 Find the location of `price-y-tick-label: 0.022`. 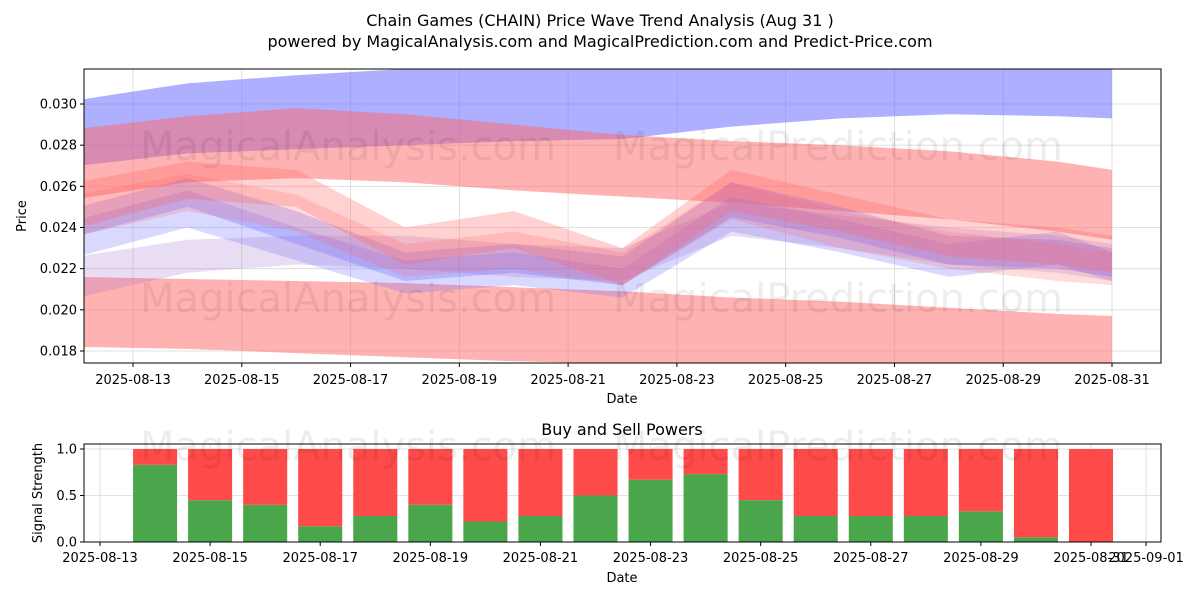

price-y-tick-label: 0.022 is located at coordinates (58, 269).